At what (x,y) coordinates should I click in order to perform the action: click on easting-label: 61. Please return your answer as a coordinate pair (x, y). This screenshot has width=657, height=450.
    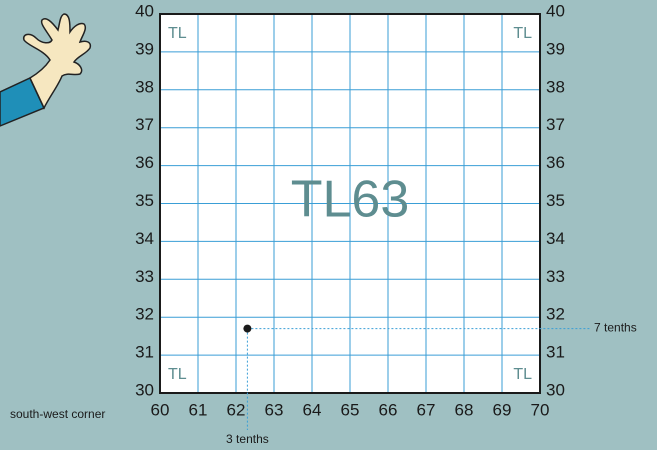
    Looking at the image, I should click on (198, 409).